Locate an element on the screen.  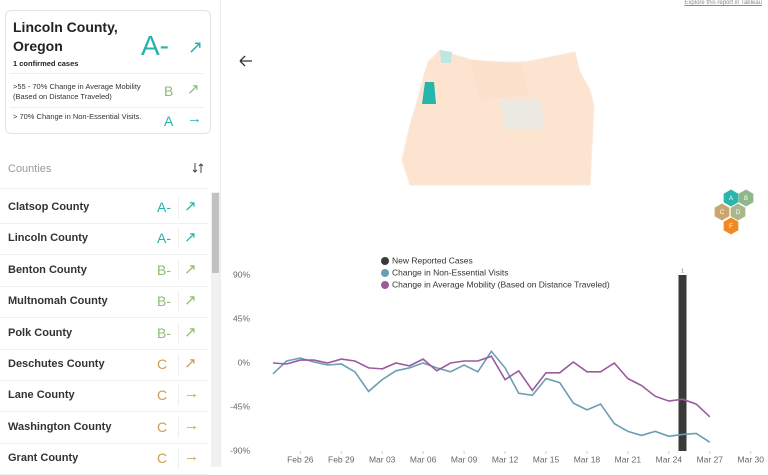
y-tick-label: -90% is located at coordinates (240, 450).